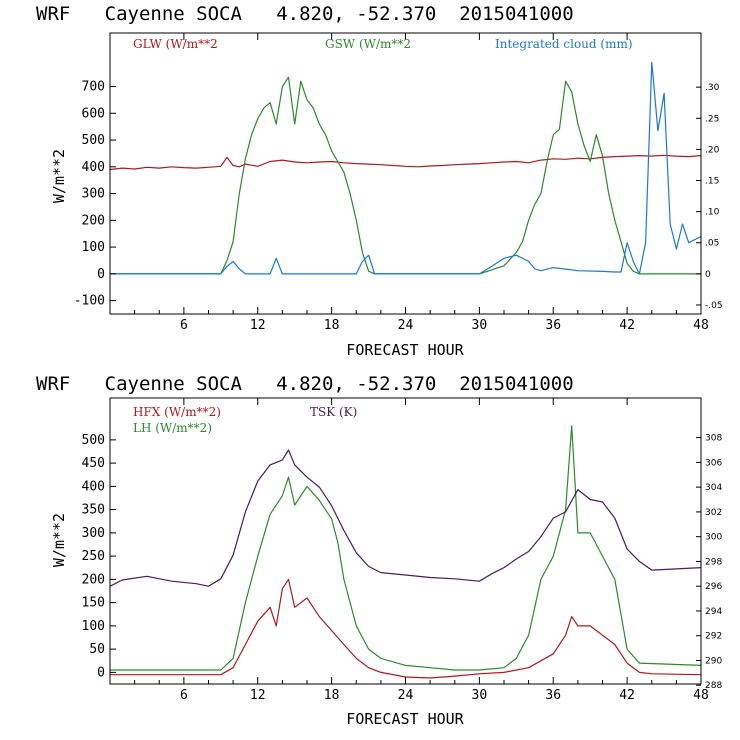 Image resolution: width=740 pixels, height=740 pixels. I want to click on y2-tick-label-2: 292, so click(713, 637).